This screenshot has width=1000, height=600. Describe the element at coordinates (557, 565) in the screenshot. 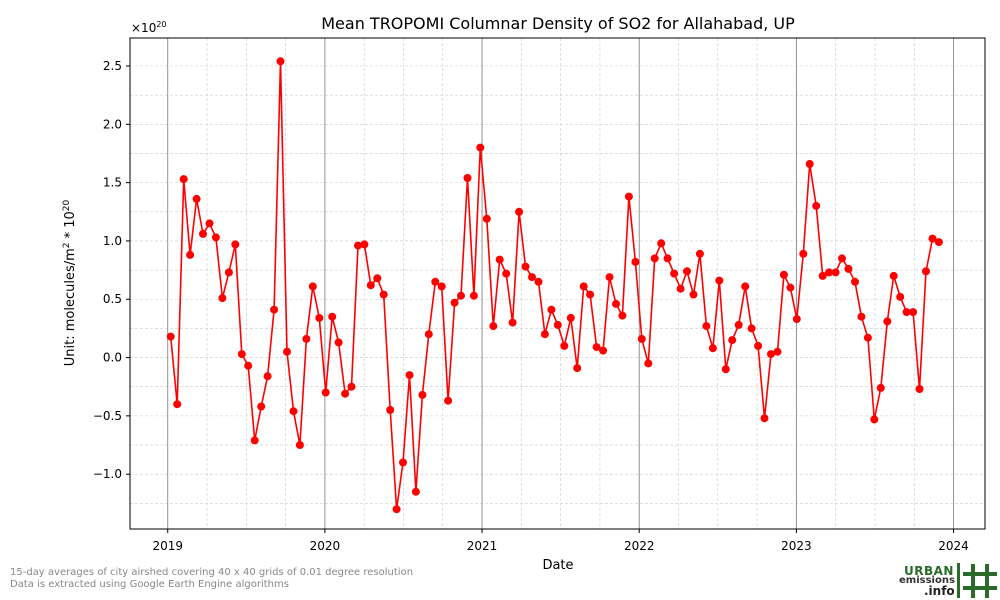

I see `x-axis-label: Date` at that location.